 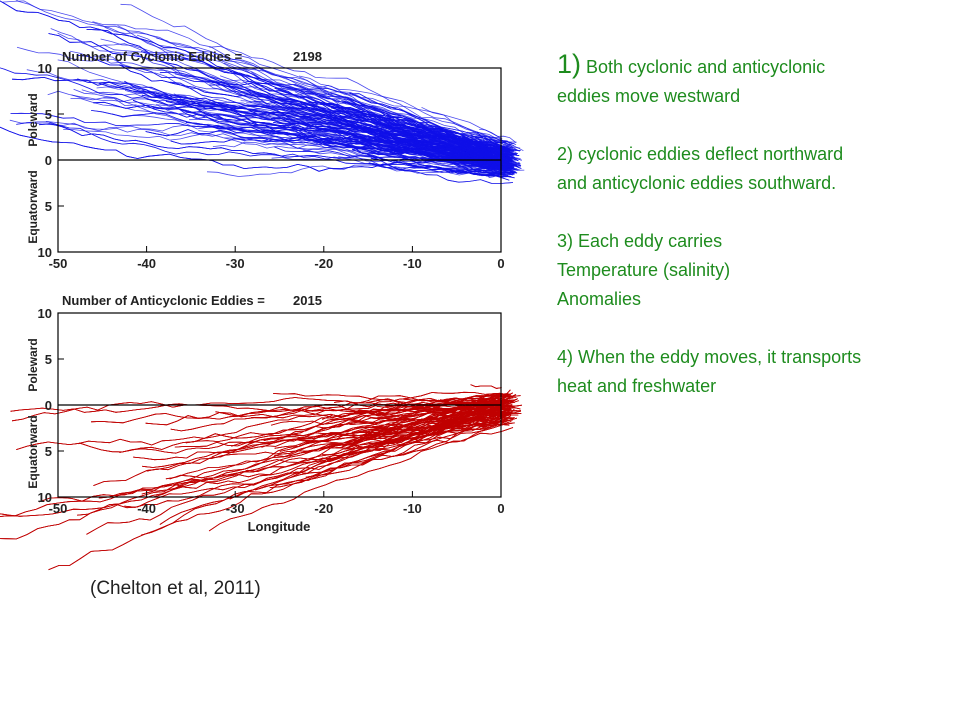 What do you see at coordinates (637, 386) in the screenshot?
I see `point-4-line-2: heat and freshwater` at bounding box center [637, 386].